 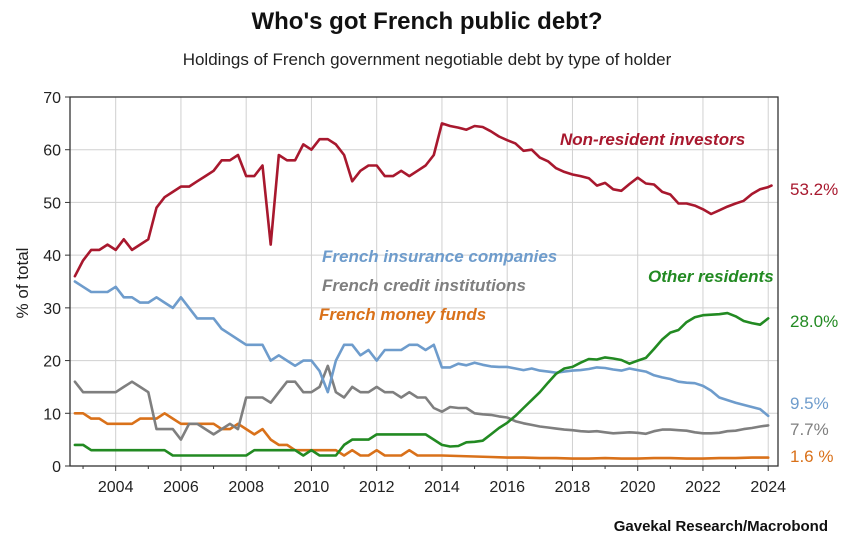 What do you see at coordinates (22, 283) in the screenshot?
I see `y-axis-label: % of total` at bounding box center [22, 283].